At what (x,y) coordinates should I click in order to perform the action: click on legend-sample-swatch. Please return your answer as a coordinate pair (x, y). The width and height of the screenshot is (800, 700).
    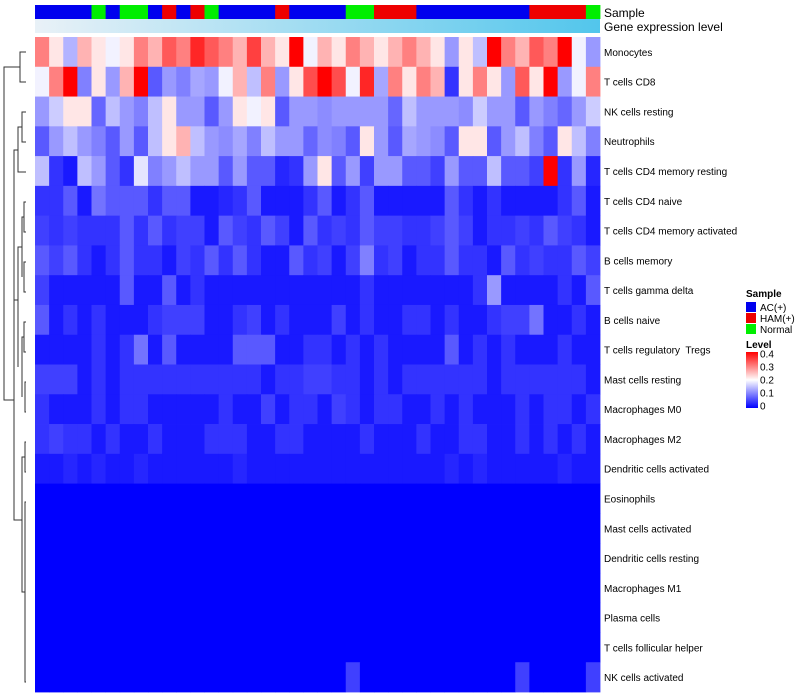
    Looking at the image, I should click on (751, 329).